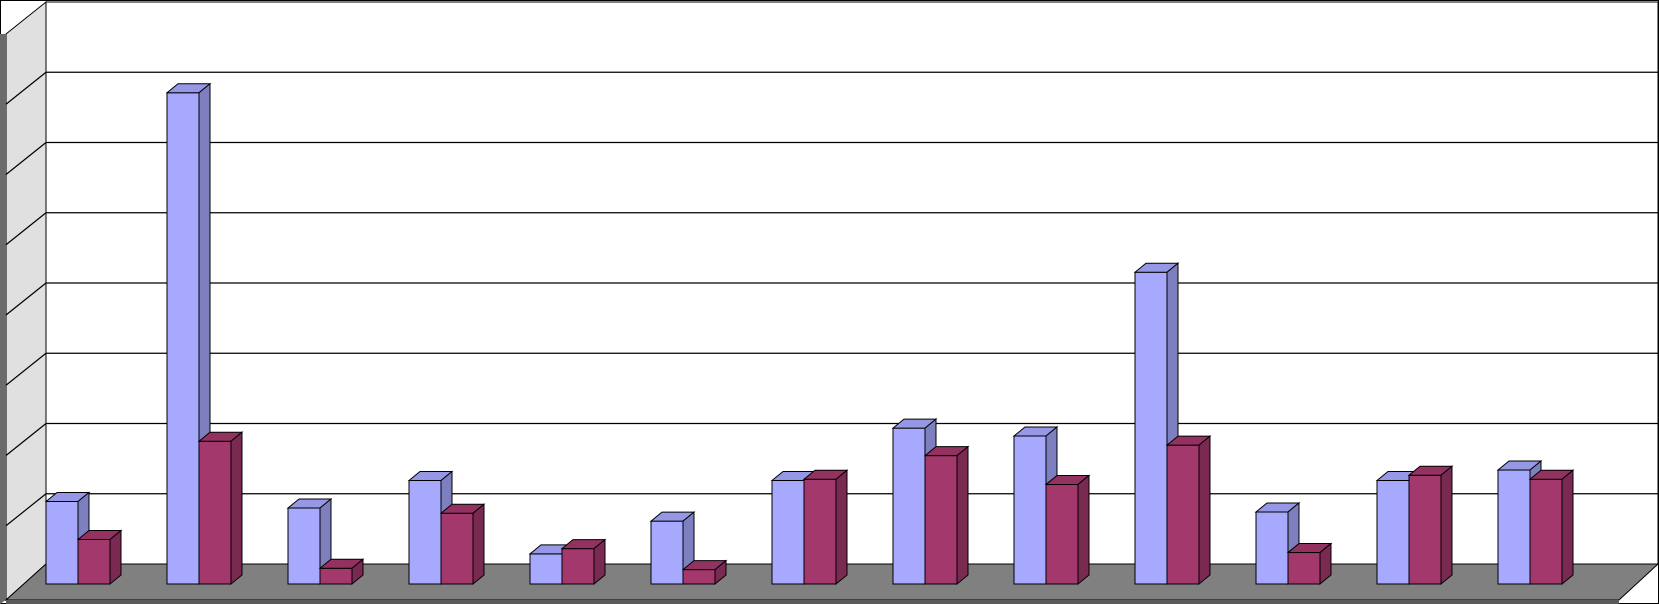 This screenshot has width=1659, height=604. Describe the element at coordinates (812, 602) in the screenshot. I see `floor-edge` at that location.